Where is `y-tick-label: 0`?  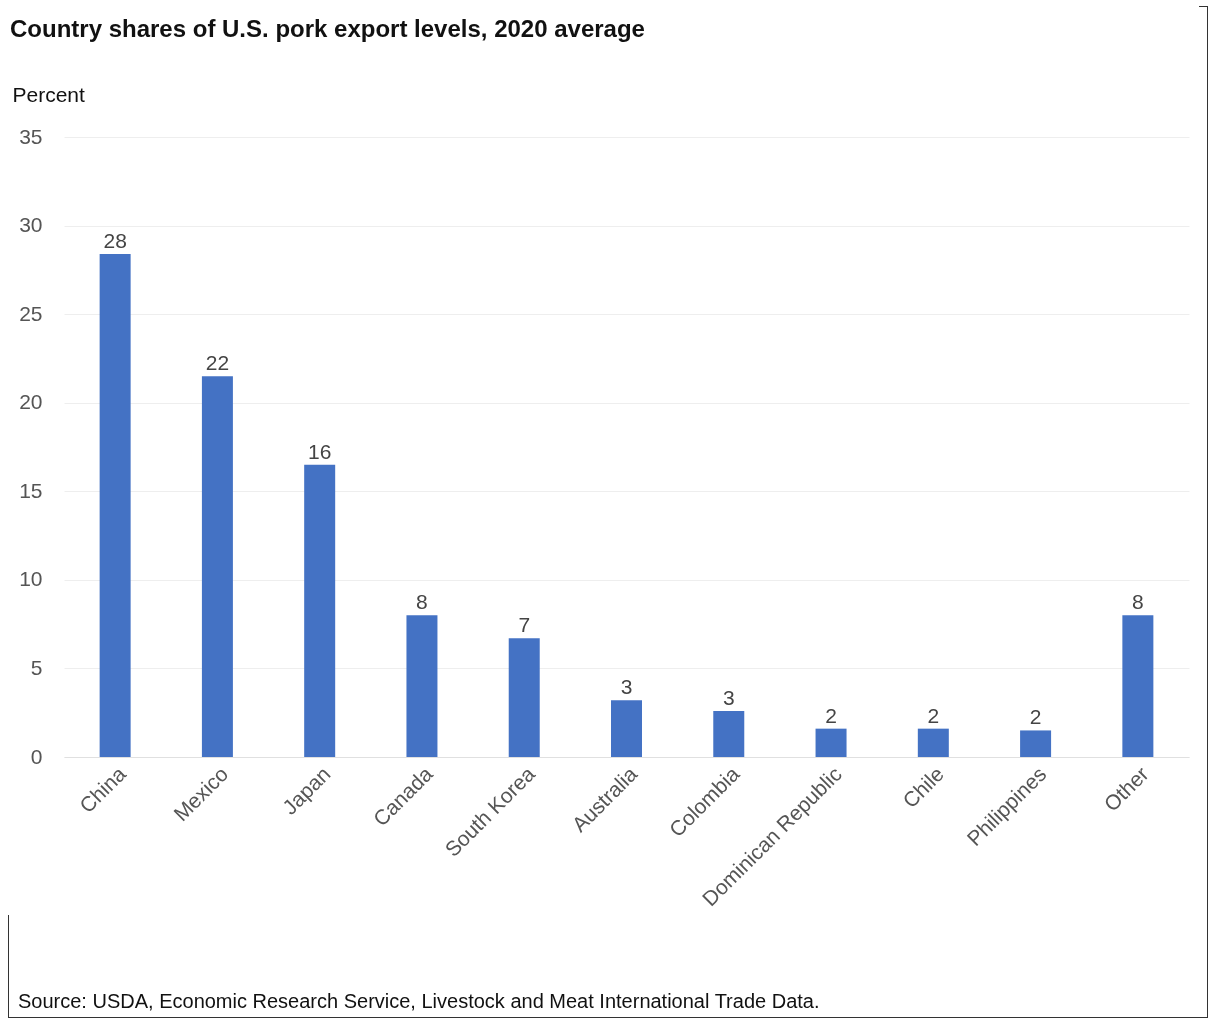 y-tick-label: 0 is located at coordinates (36, 756).